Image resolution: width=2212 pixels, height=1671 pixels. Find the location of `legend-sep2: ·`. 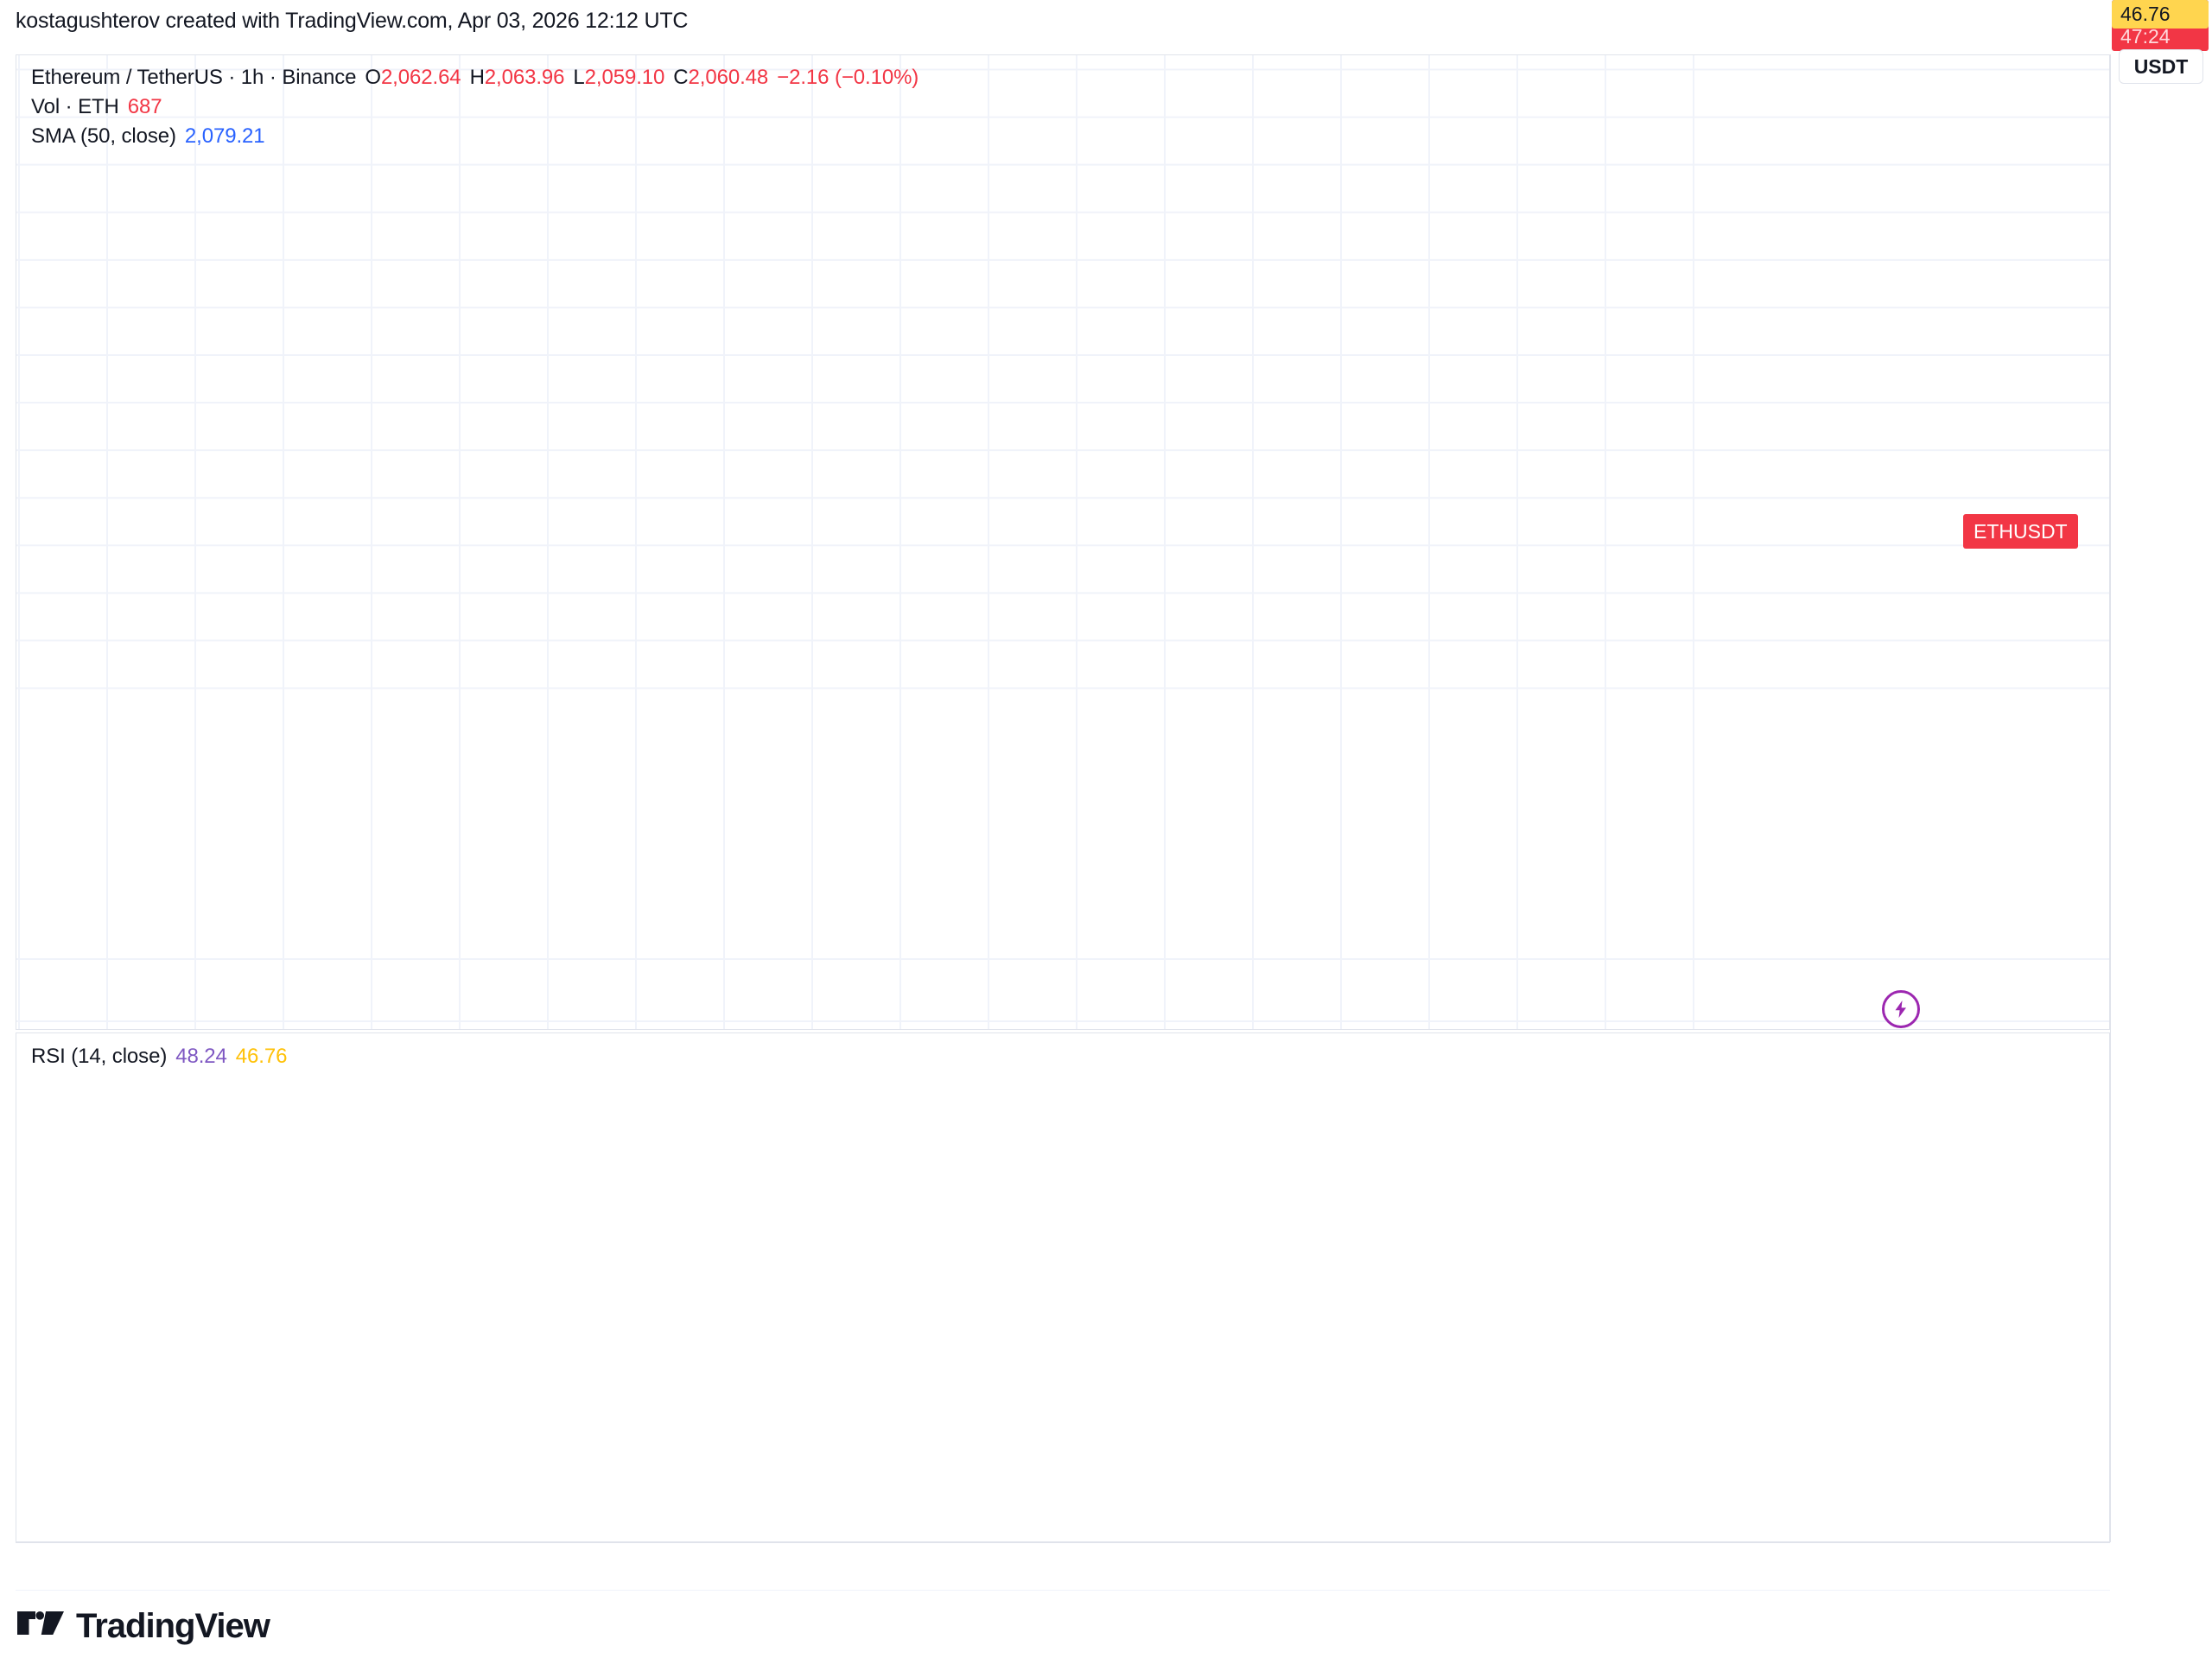

legend-sep2: · is located at coordinates (273, 77).